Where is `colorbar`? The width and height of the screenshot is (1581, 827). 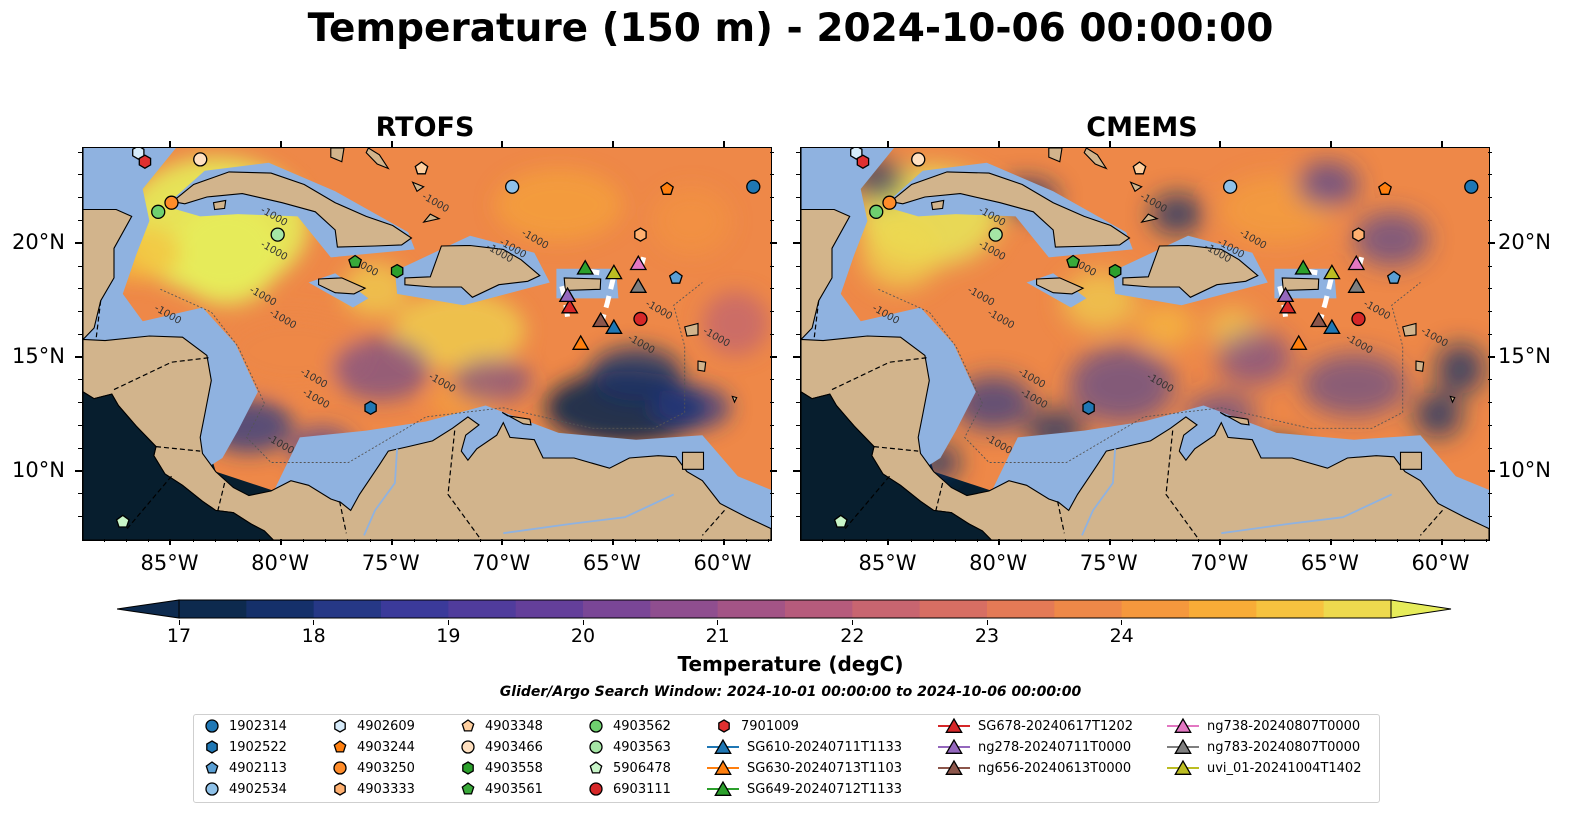
colorbar is located at coordinates (784, 609).